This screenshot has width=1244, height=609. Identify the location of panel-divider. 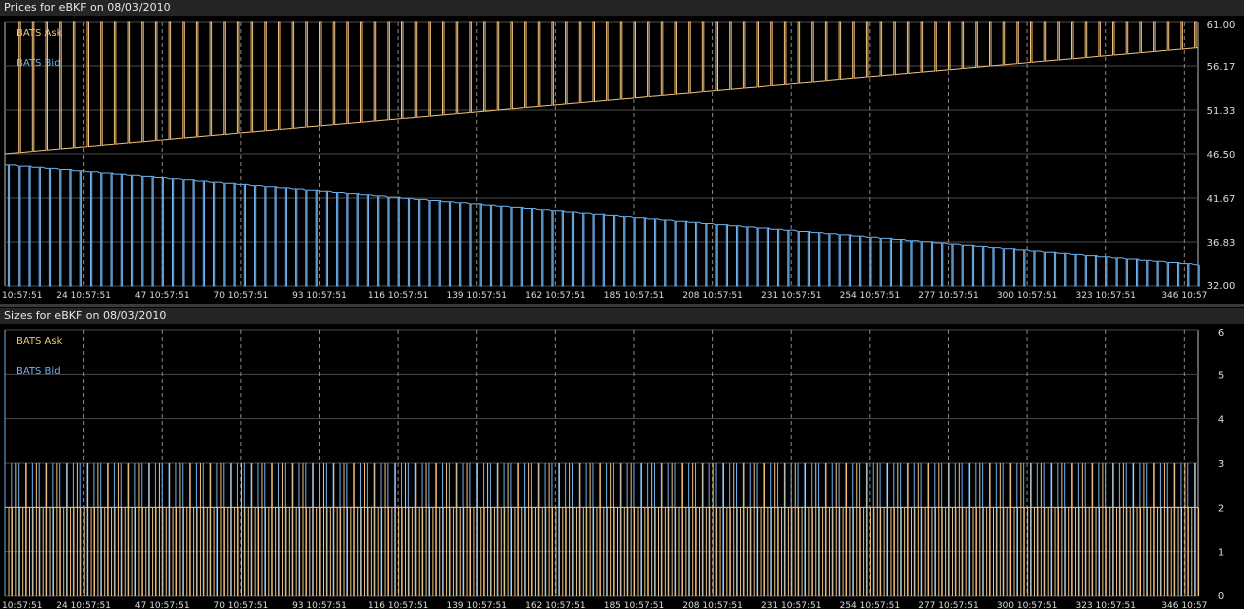
(622, 305).